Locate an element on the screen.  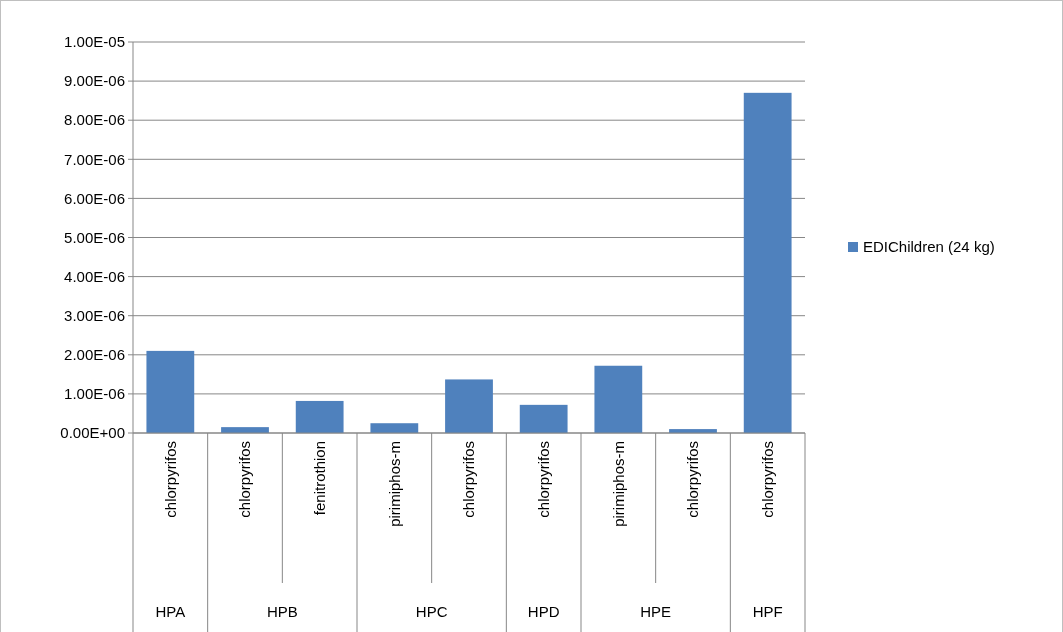
legend-label: EDIChildren (24 kg) is located at coordinates (929, 247).